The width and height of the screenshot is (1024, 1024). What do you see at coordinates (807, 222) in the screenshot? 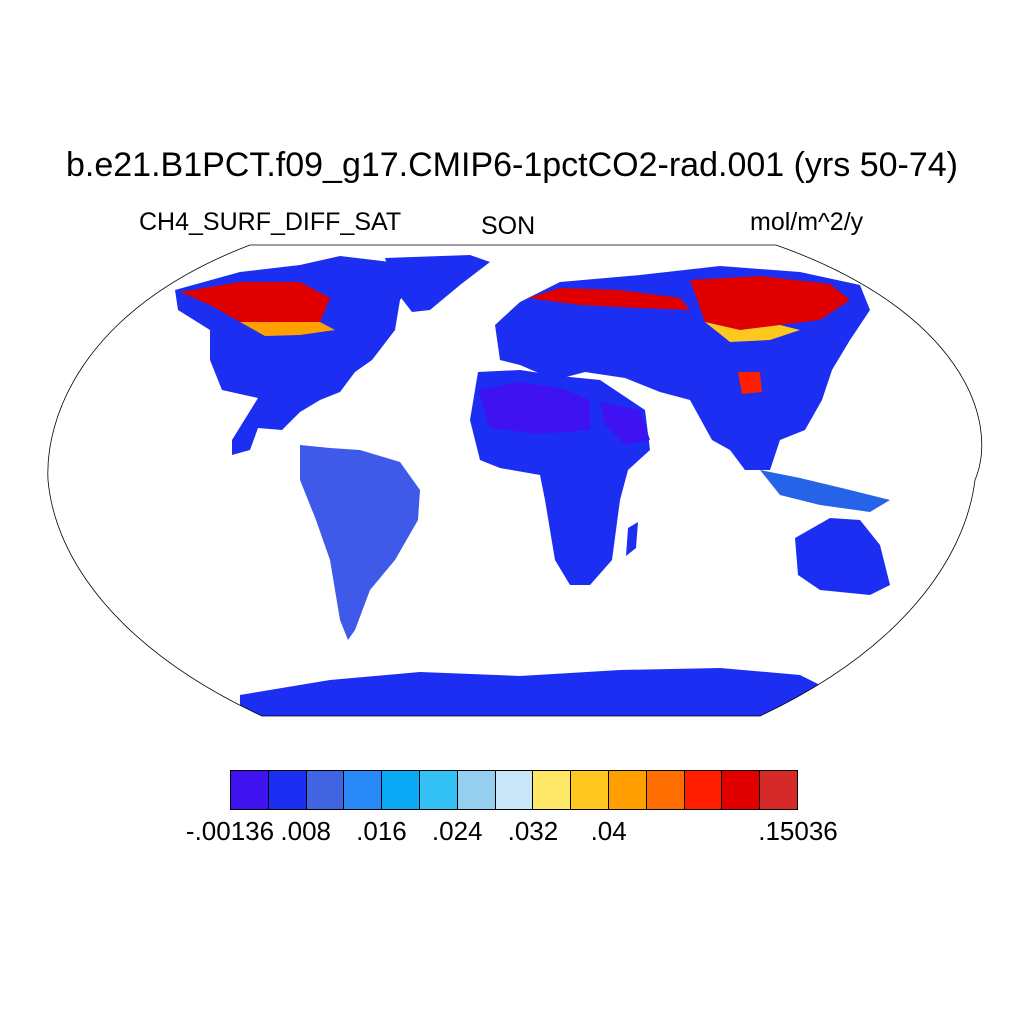
I see `units-label: mol/m^2/y` at bounding box center [807, 222].